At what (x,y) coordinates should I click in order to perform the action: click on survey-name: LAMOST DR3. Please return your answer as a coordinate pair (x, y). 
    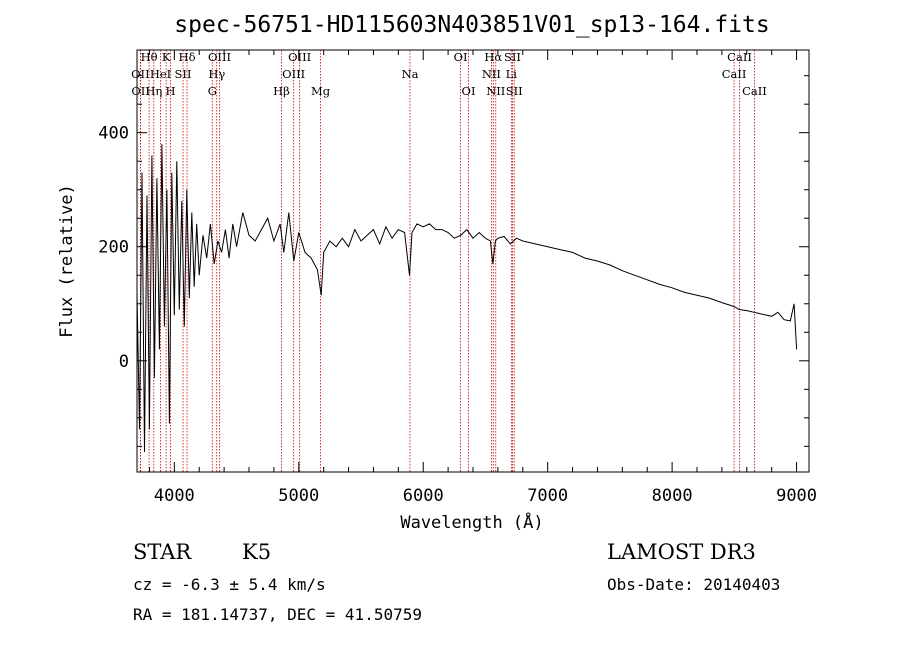
    Looking at the image, I should click on (681, 552).